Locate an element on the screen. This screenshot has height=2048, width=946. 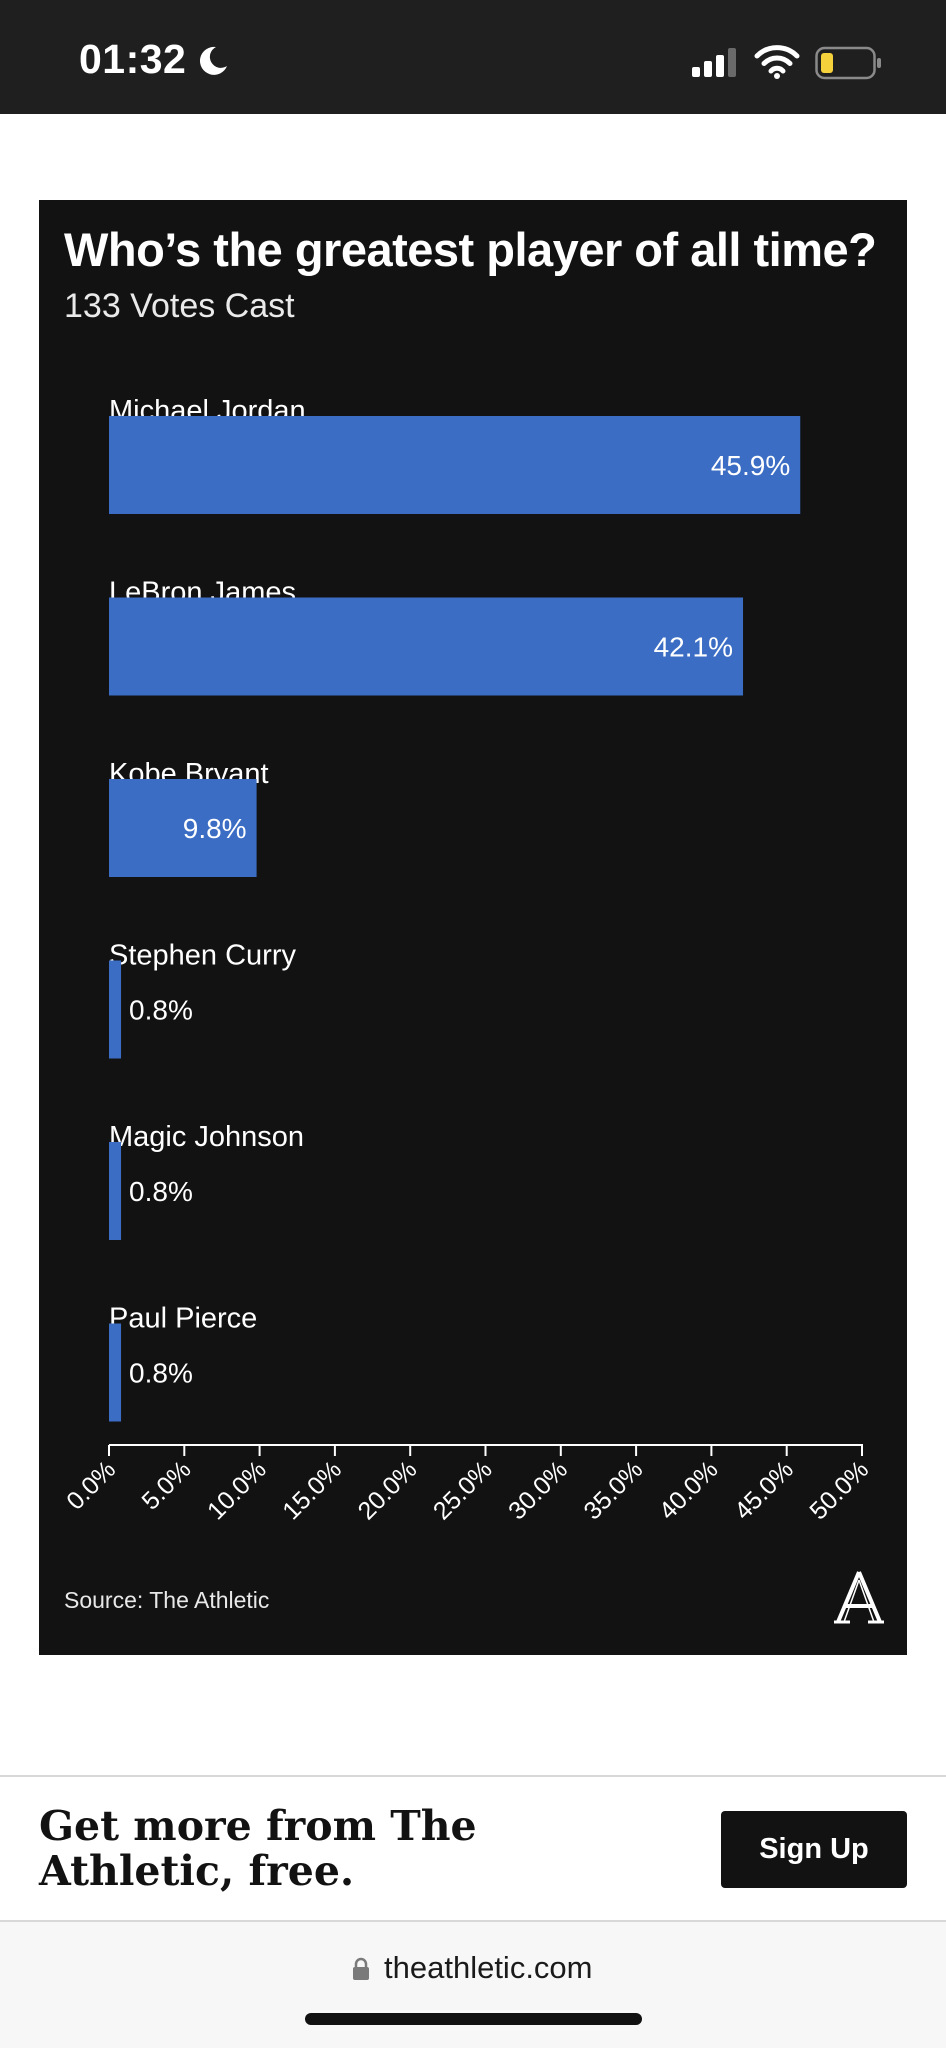
lock-icon is located at coordinates (361, 1968).